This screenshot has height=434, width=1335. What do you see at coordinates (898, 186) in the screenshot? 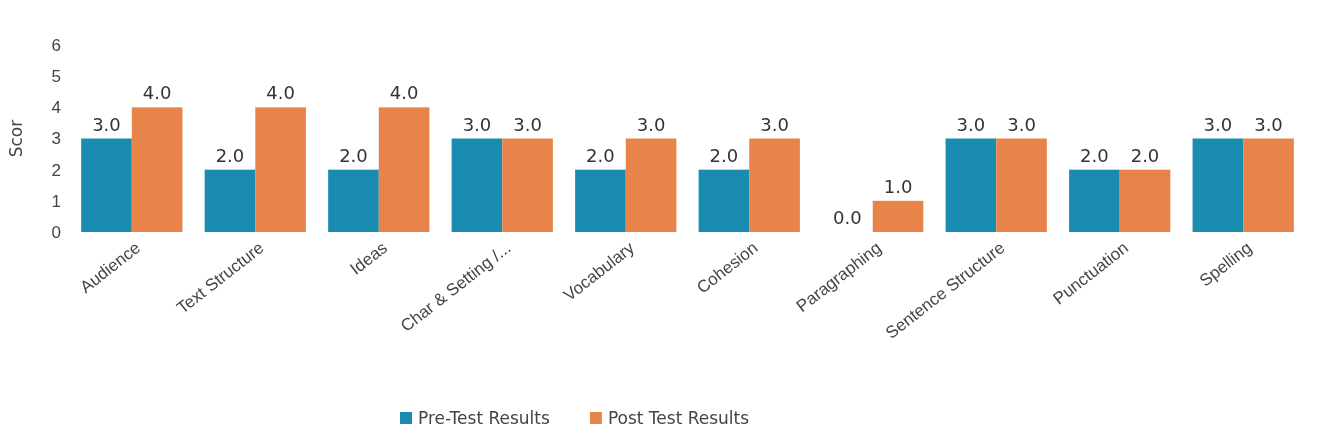
I see `data-label: 1.0` at bounding box center [898, 186].